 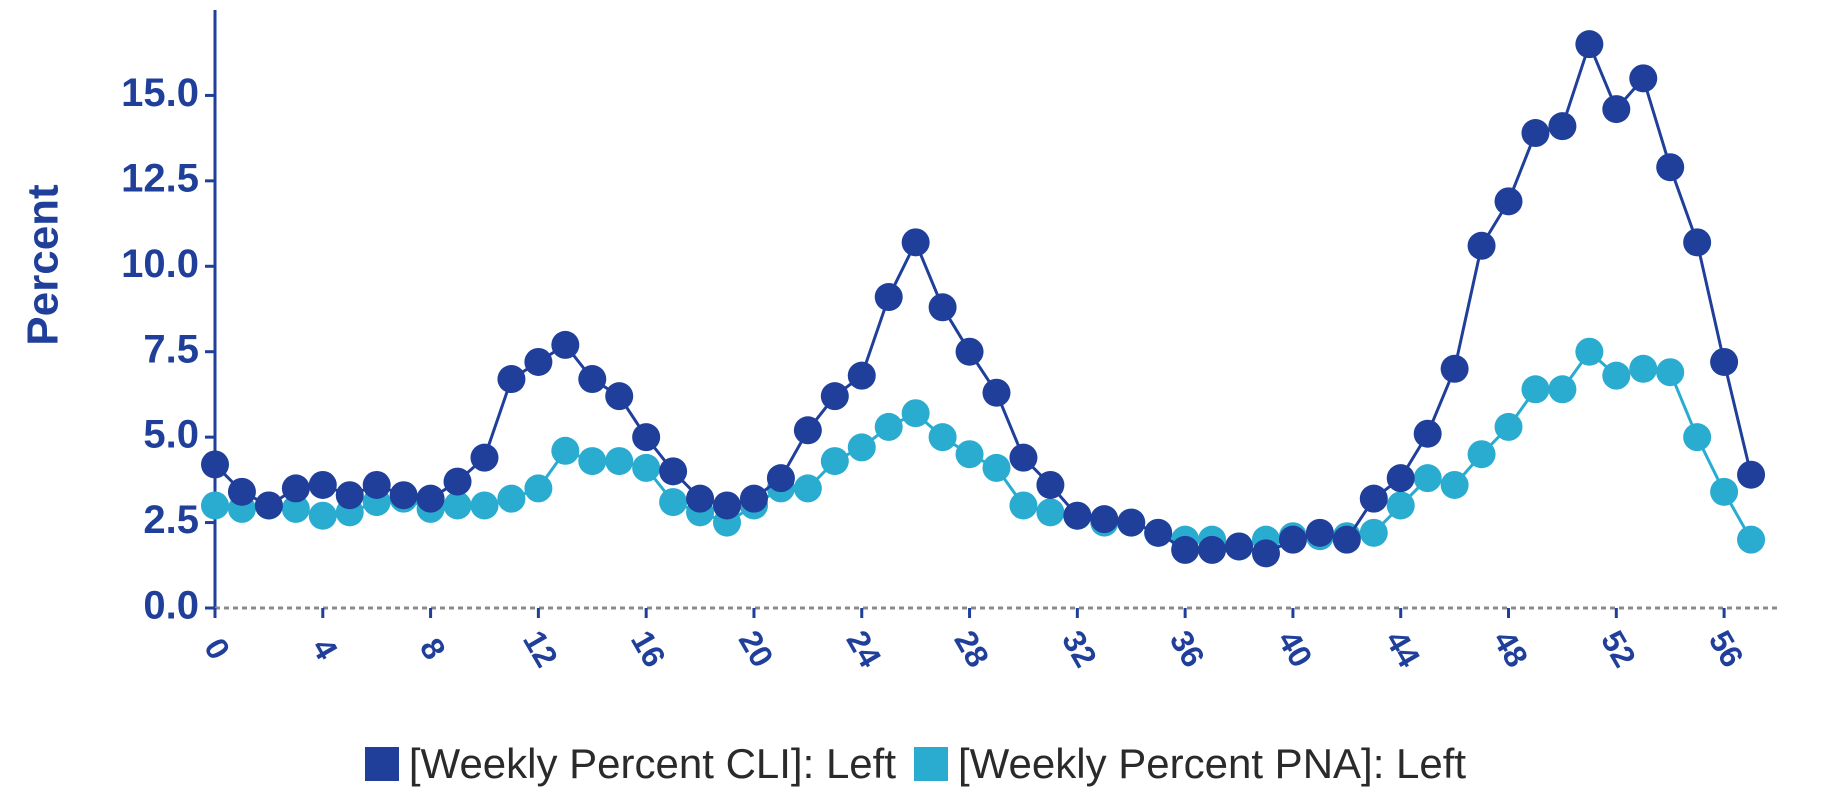 I want to click on x-tick-label: 4, so click(x=325, y=649).